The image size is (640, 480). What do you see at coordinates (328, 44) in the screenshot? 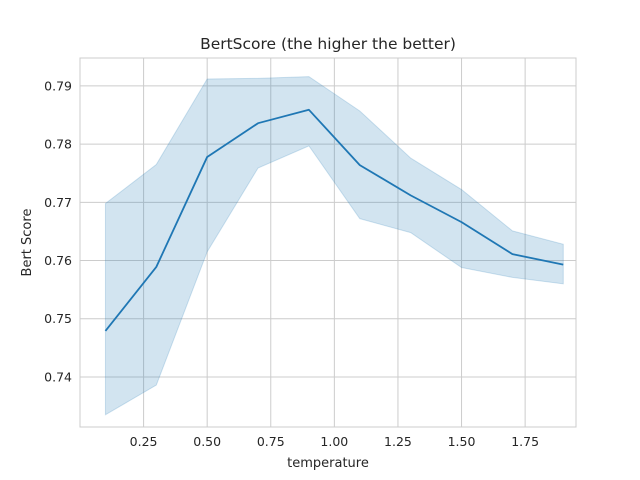
I see `chart-title: BertScore (the higher the better)` at bounding box center [328, 44].